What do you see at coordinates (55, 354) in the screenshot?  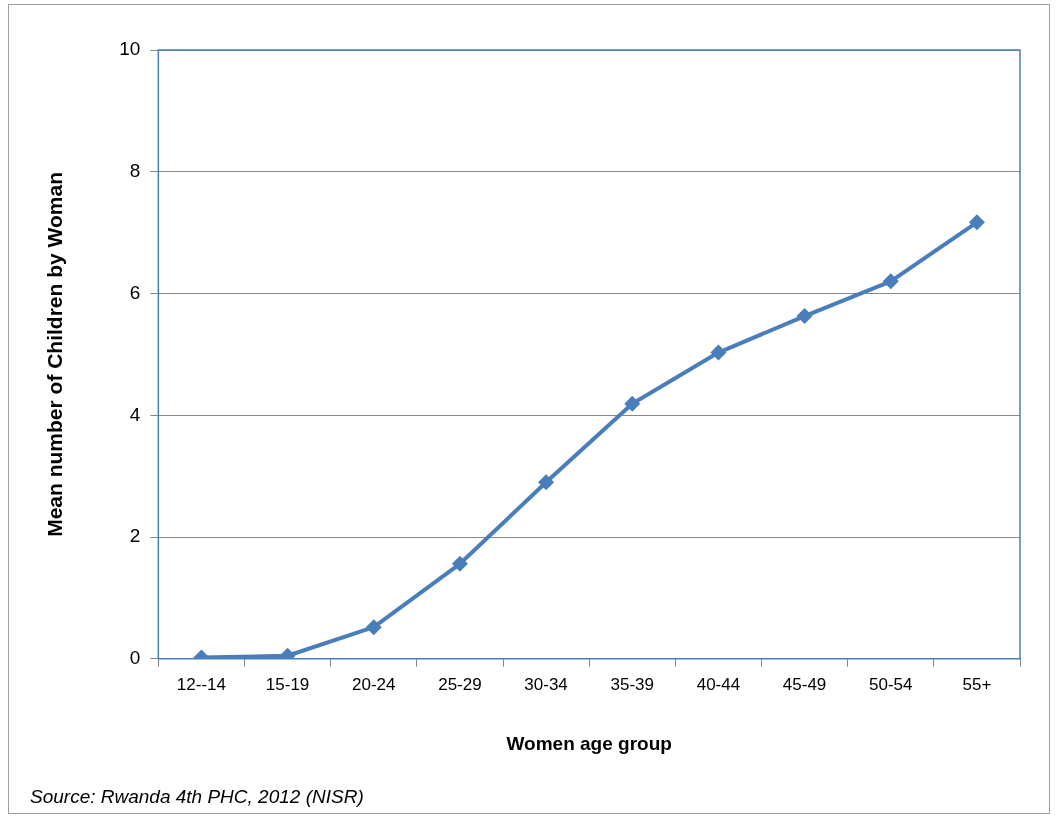 I see `y-axis-title: Mean number of Children by Woman` at bounding box center [55, 354].